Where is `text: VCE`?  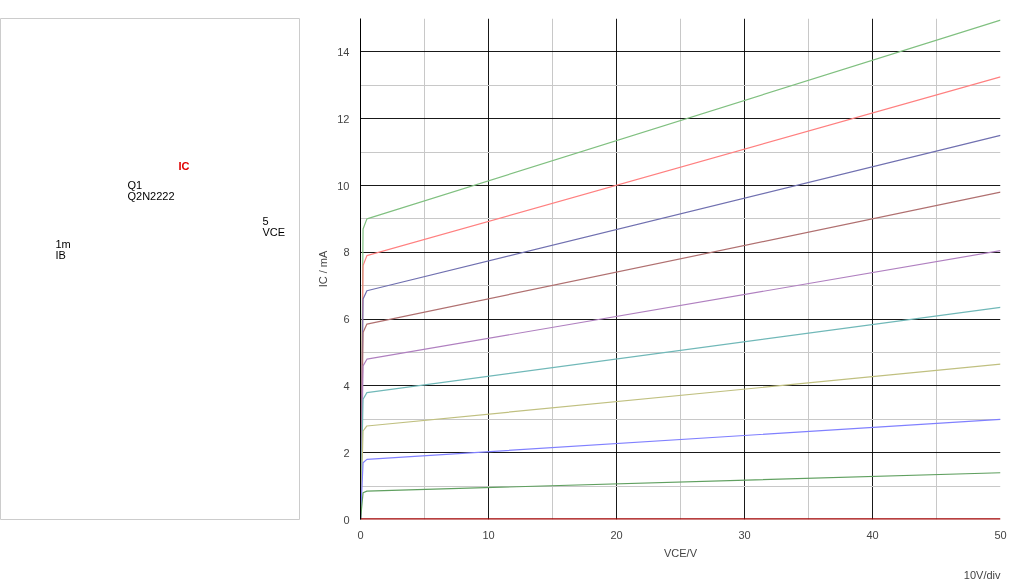
text: VCE is located at coordinates (274, 231).